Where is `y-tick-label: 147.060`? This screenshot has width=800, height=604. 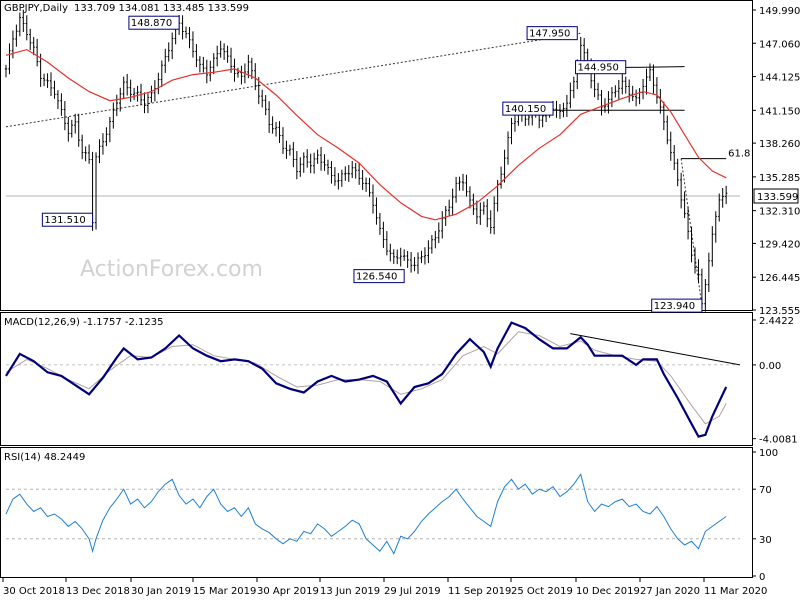 y-tick-label: 147.060 is located at coordinates (779, 44).